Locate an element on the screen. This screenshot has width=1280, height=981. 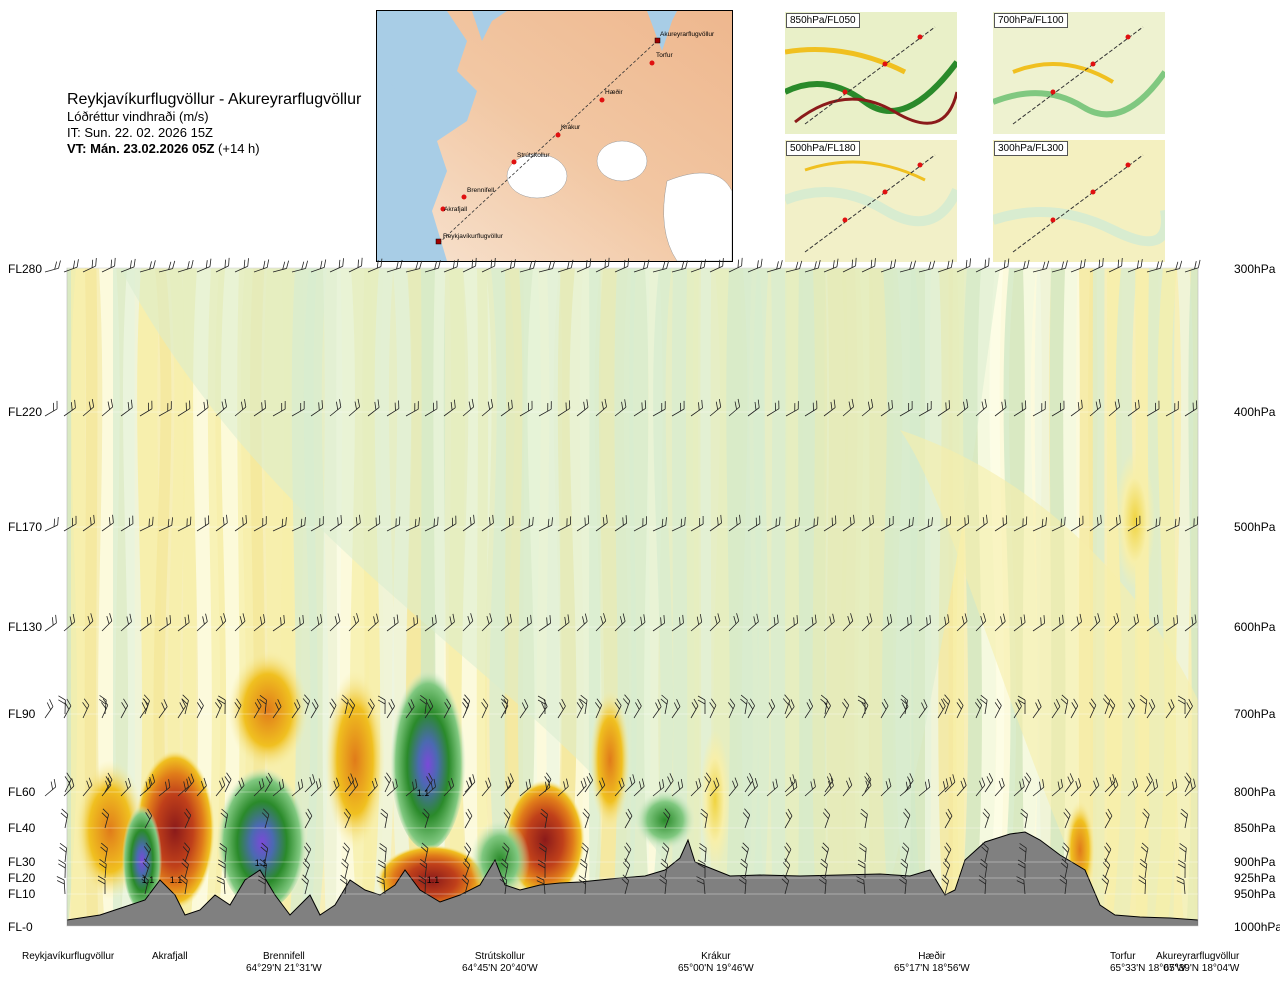
initial-time: IT: Sun. 22. 02. 2026 15Z is located at coordinates (140, 132).